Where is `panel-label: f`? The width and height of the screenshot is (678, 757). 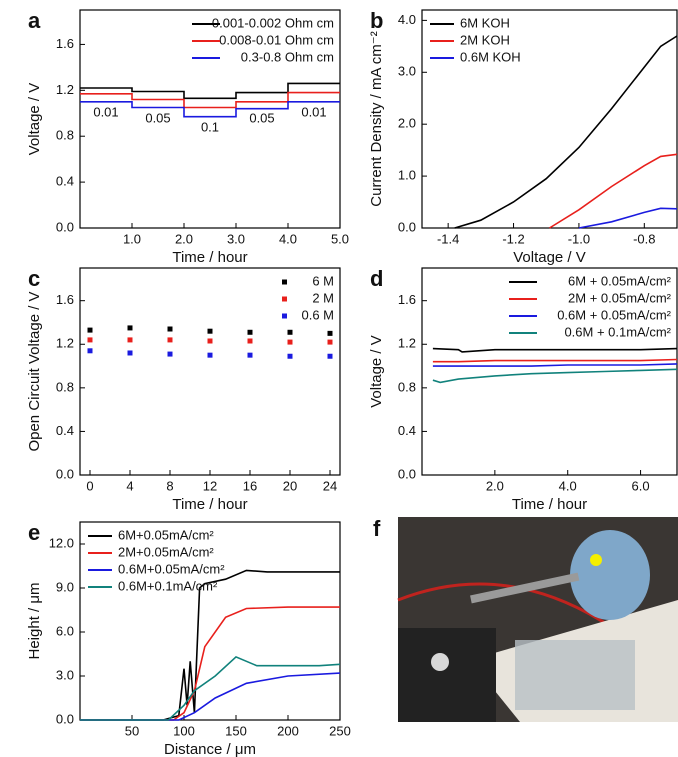
panel-label: f is located at coordinates (377, 528).